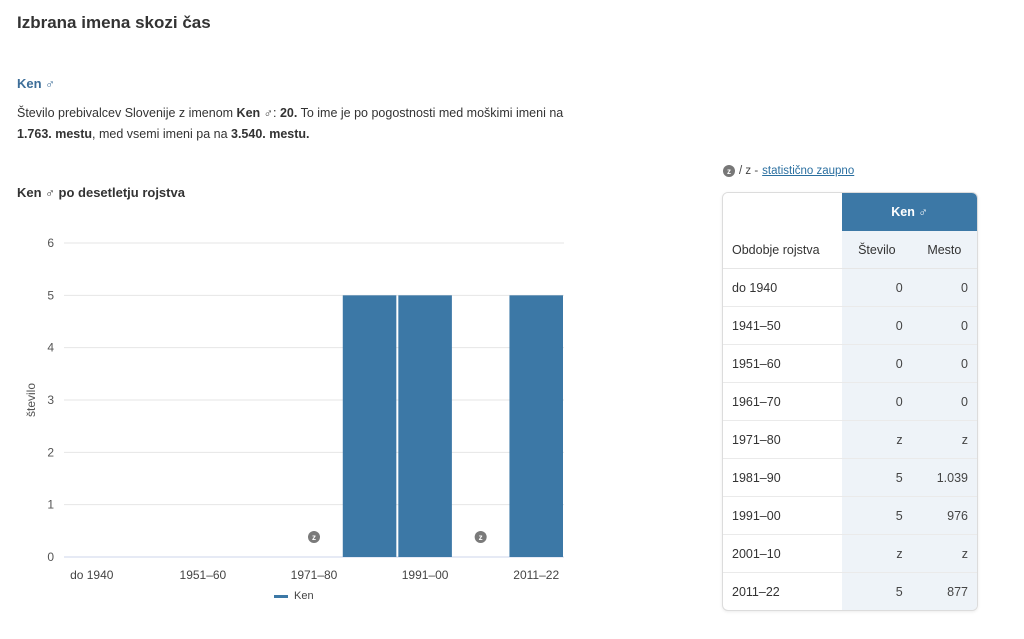 Image resolution: width=1024 pixels, height=639 pixels. What do you see at coordinates (909, 212) in the screenshot?
I see `table-name-header: Ken ♂` at bounding box center [909, 212].